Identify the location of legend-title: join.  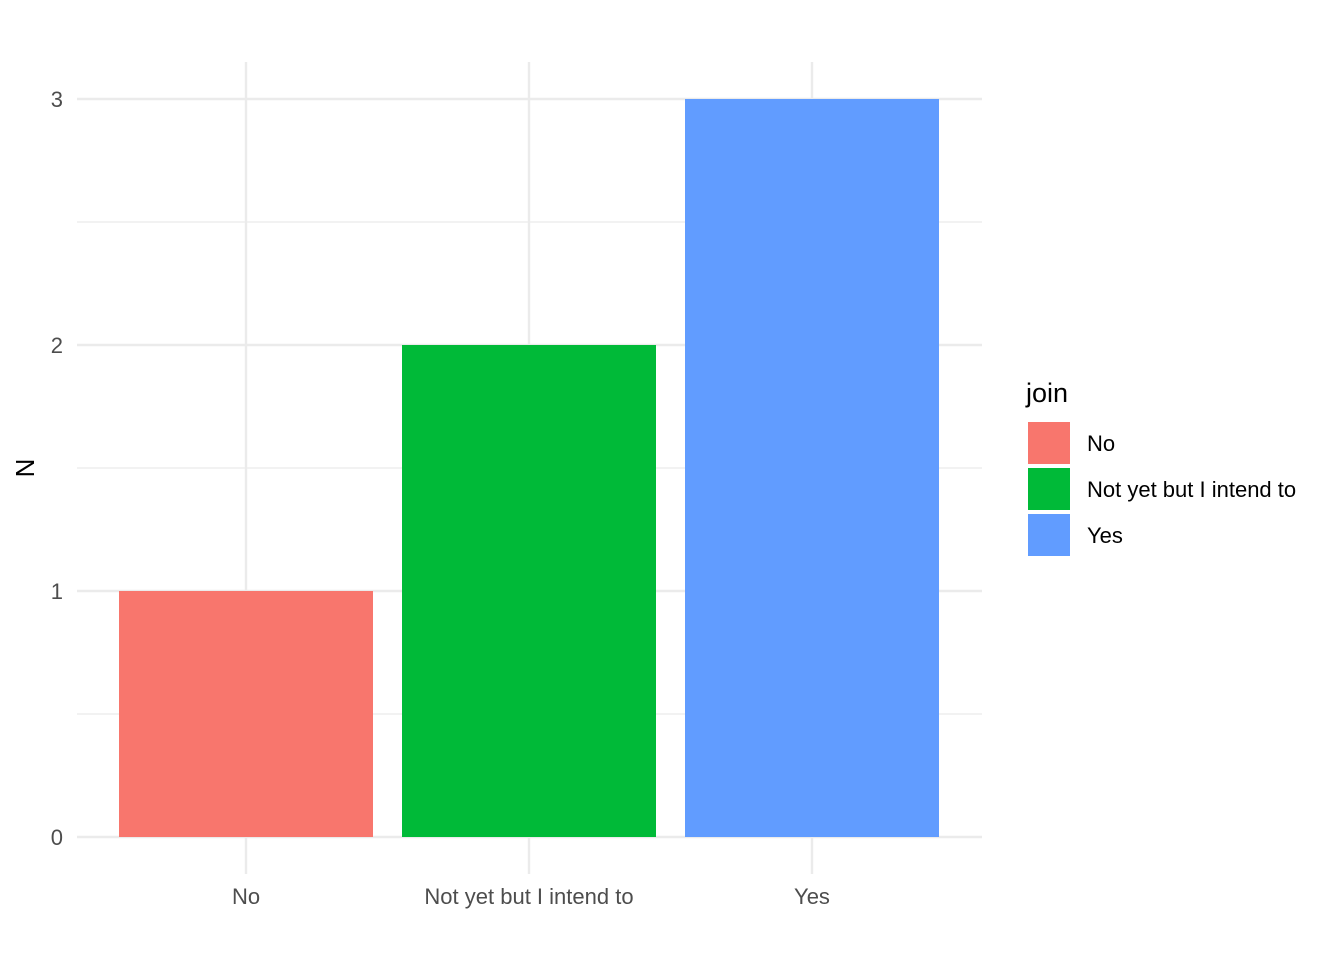
(1046, 393).